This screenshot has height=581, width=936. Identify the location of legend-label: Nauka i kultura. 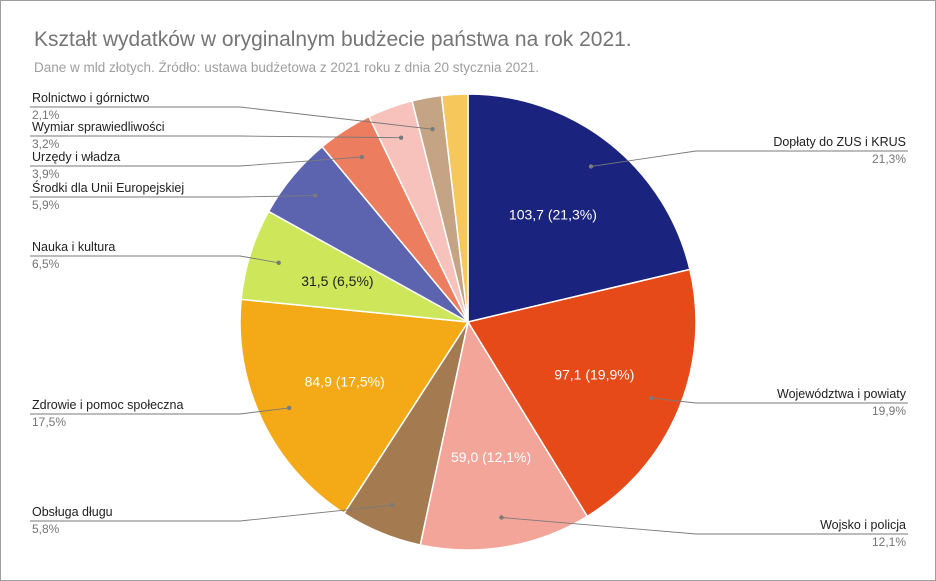
(73, 247).